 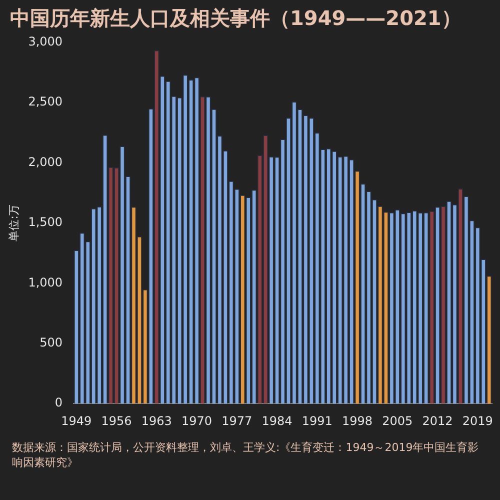 What do you see at coordinates (197, 421) in the screenshot?
I see `x-tick-label: 1970` at bounding box center [197, 421].